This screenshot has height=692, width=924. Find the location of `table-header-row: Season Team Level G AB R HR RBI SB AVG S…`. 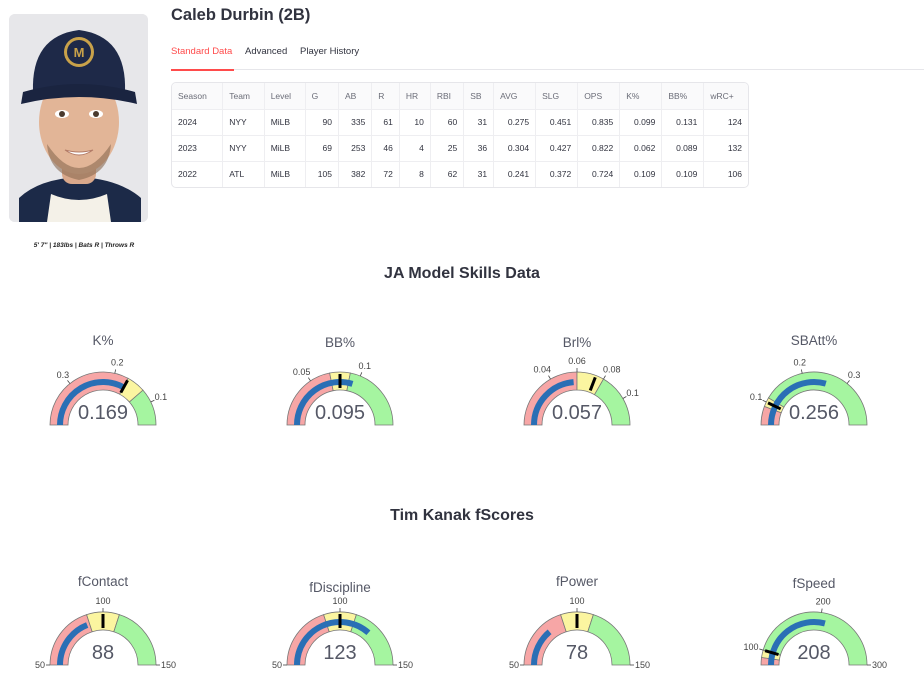

table-header-row: Season Team Level G AB R HR RBI SB AVG S… is located at coordinates (460, 96).